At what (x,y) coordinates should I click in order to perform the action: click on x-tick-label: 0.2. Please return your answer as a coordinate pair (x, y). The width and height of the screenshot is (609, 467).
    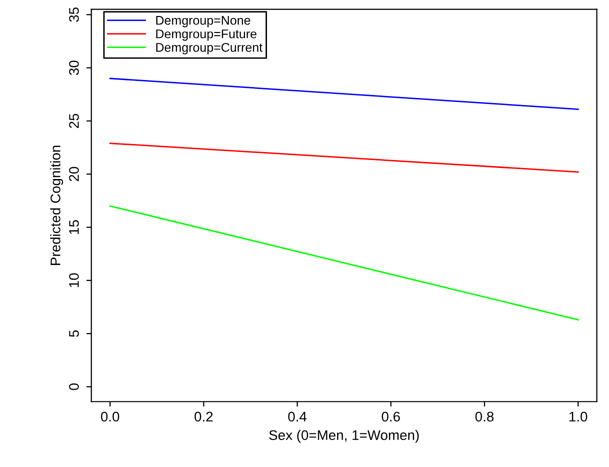
    Looking at the image, I should click on (203, 417).